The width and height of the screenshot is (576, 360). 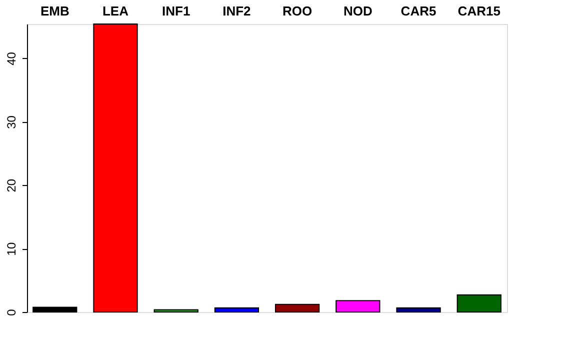 What do you see at coordinates (418, 11) in the screenshot?
I see `x-tick-label: CAR5` at bounding box center [418, 11].